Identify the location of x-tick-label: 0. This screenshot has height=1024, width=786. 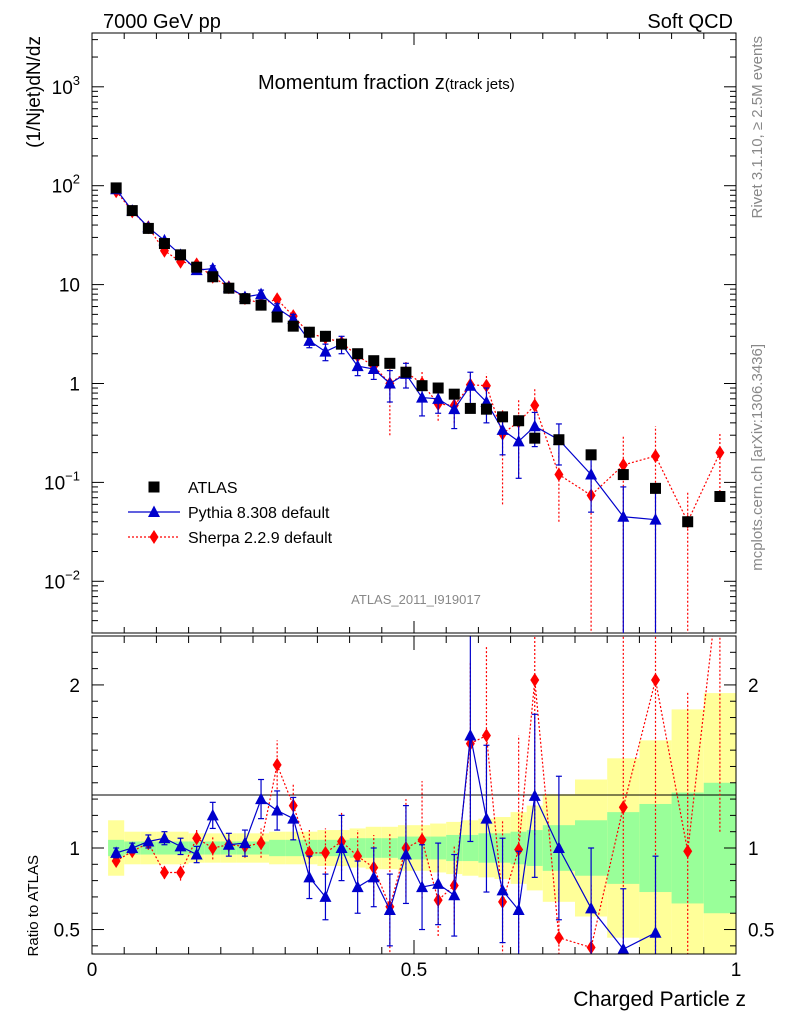
(92, 970).